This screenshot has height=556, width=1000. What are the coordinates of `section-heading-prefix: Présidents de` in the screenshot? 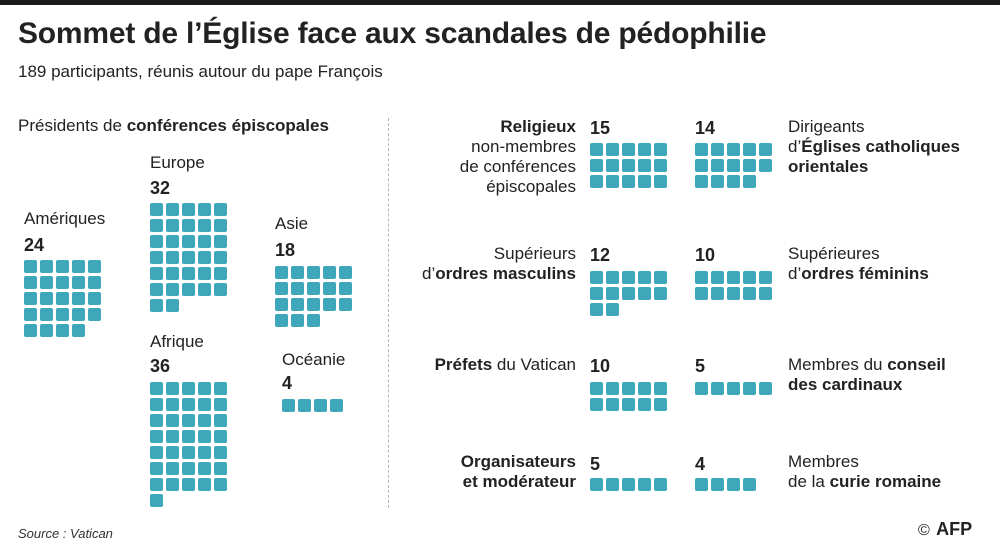 It's located at (72, 125).